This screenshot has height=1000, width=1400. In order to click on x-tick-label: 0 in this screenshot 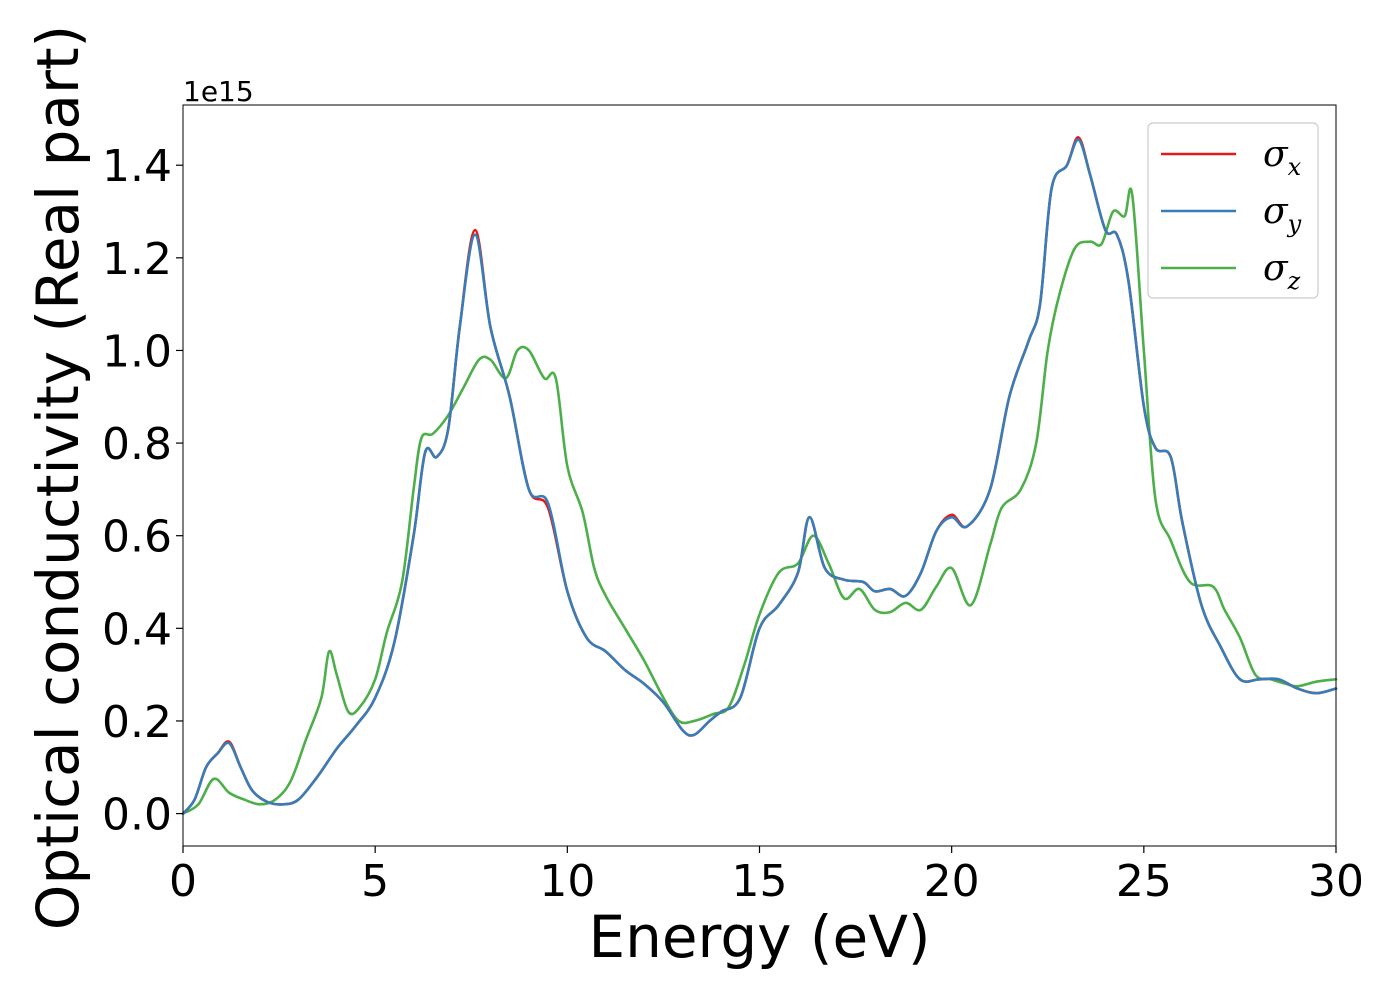, I will do `click(183, 881)`.